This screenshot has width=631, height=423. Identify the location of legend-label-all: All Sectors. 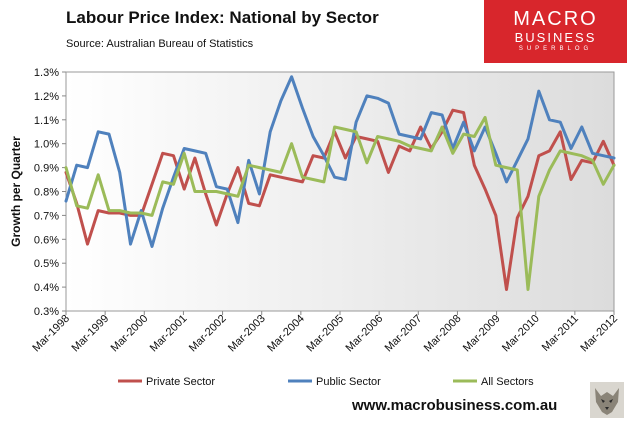
(507, 382).